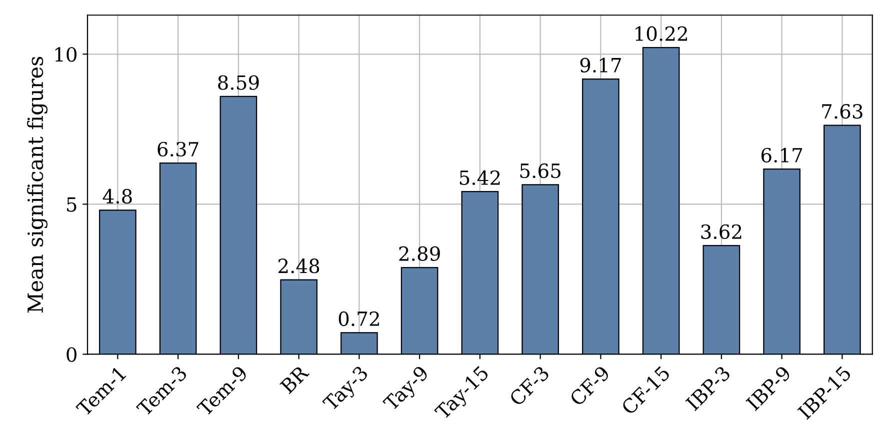 Image resolution: width=875 pixels, height=432 pixels. Describe the element at coordinates (65, 54) in the screenshot. I see `y-tick-label: 10` at that location.